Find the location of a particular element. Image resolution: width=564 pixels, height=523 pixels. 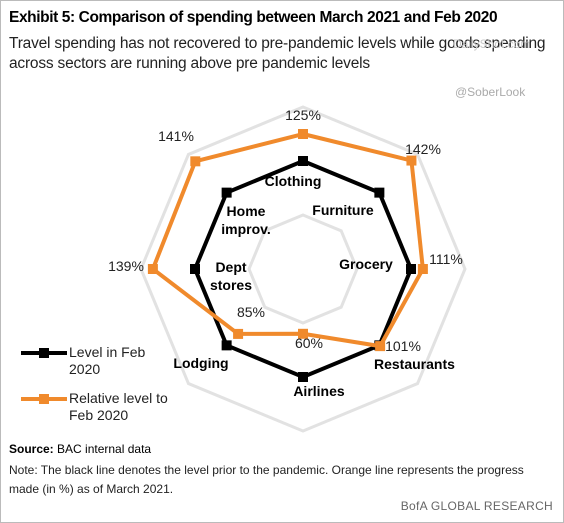

legend-label: Level in Feb 2020 is located at coordinates (107, 360).